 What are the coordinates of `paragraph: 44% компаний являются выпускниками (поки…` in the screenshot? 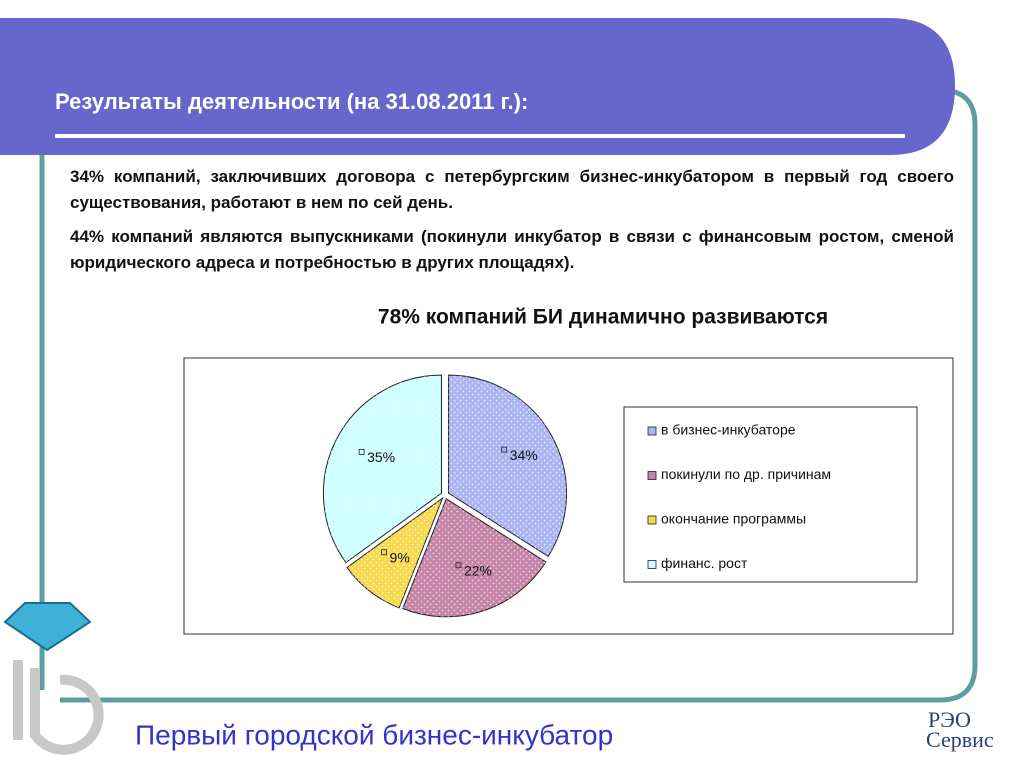 It's located at (512, 249).